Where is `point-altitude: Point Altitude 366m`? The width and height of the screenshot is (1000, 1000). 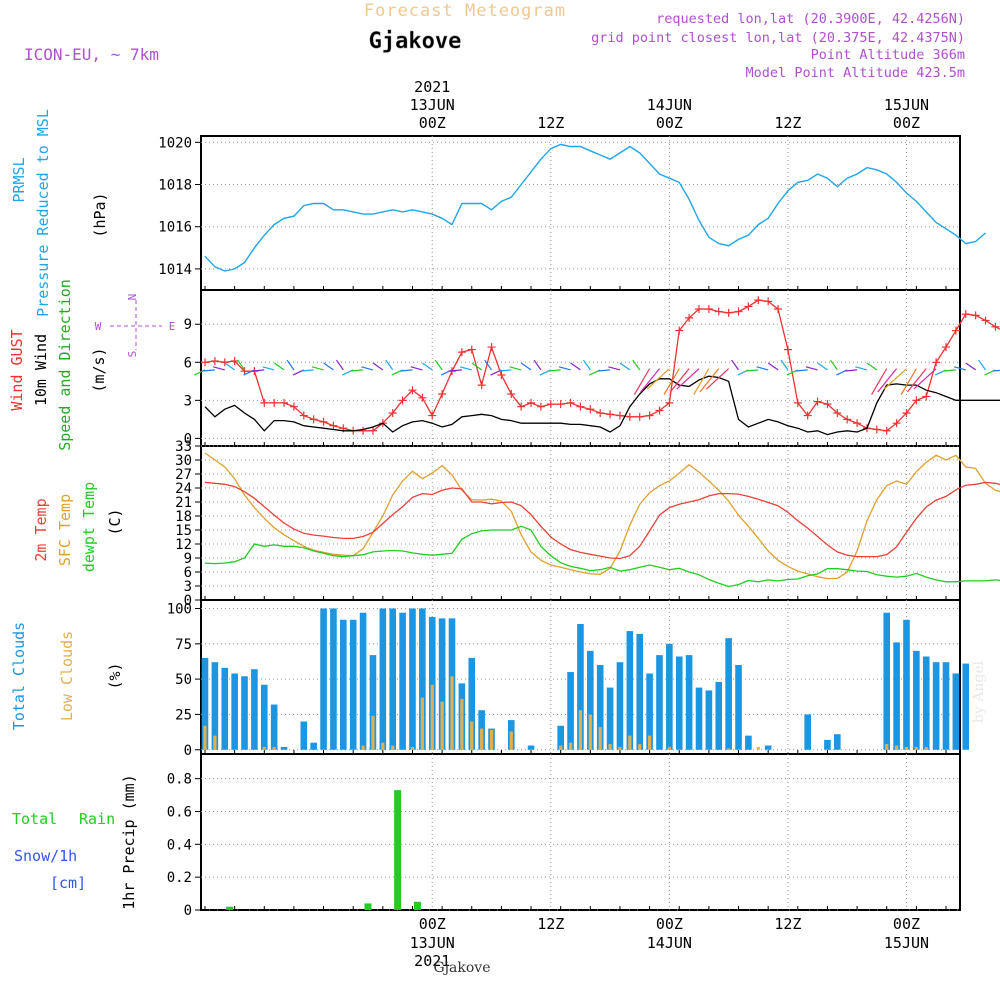
point-altitude: Point Altitude 366m is located at coordinates (888, 55).